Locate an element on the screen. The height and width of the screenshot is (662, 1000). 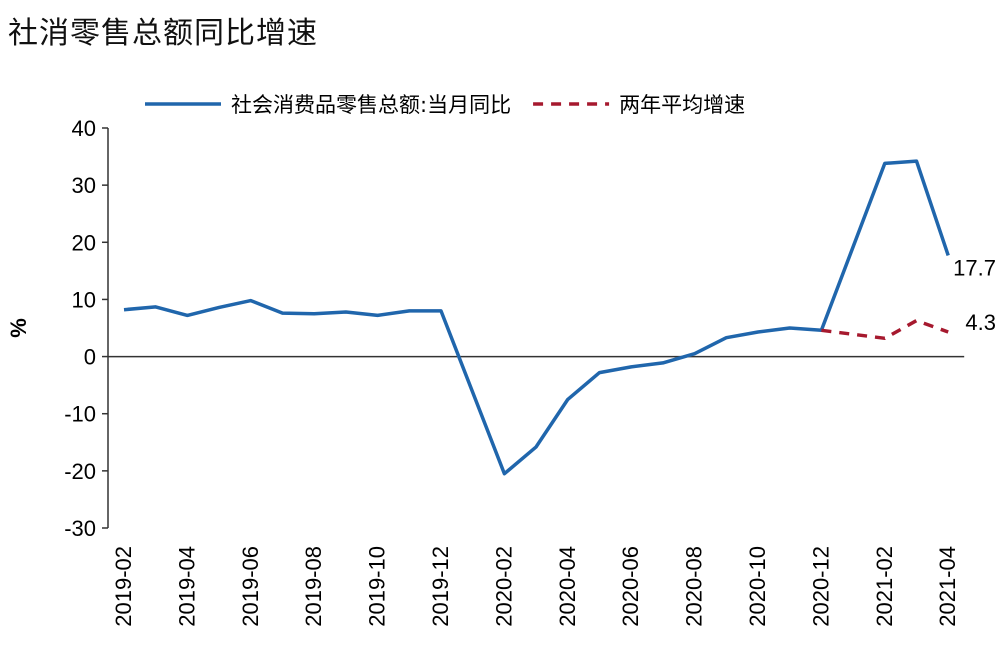
y-tick-label: -30 is located at coordinates (80, 528).